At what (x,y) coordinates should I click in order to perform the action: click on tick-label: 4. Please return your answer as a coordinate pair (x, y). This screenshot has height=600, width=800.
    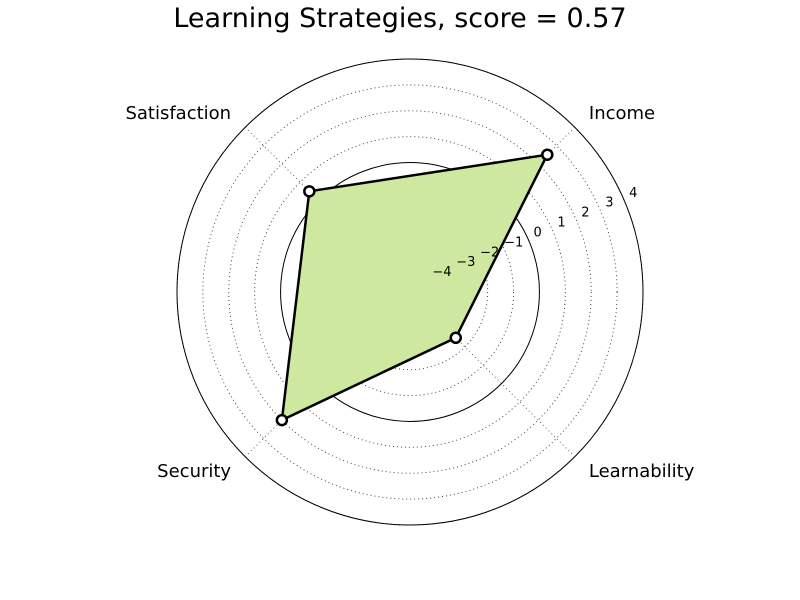
    Looking at the image, I should click on (633, 193).